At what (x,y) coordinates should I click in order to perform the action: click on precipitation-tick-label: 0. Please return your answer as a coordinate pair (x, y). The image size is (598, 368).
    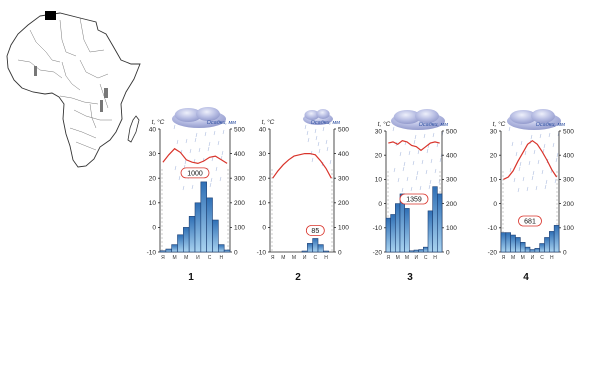
    Looking at the image, I should click on (565, 252).